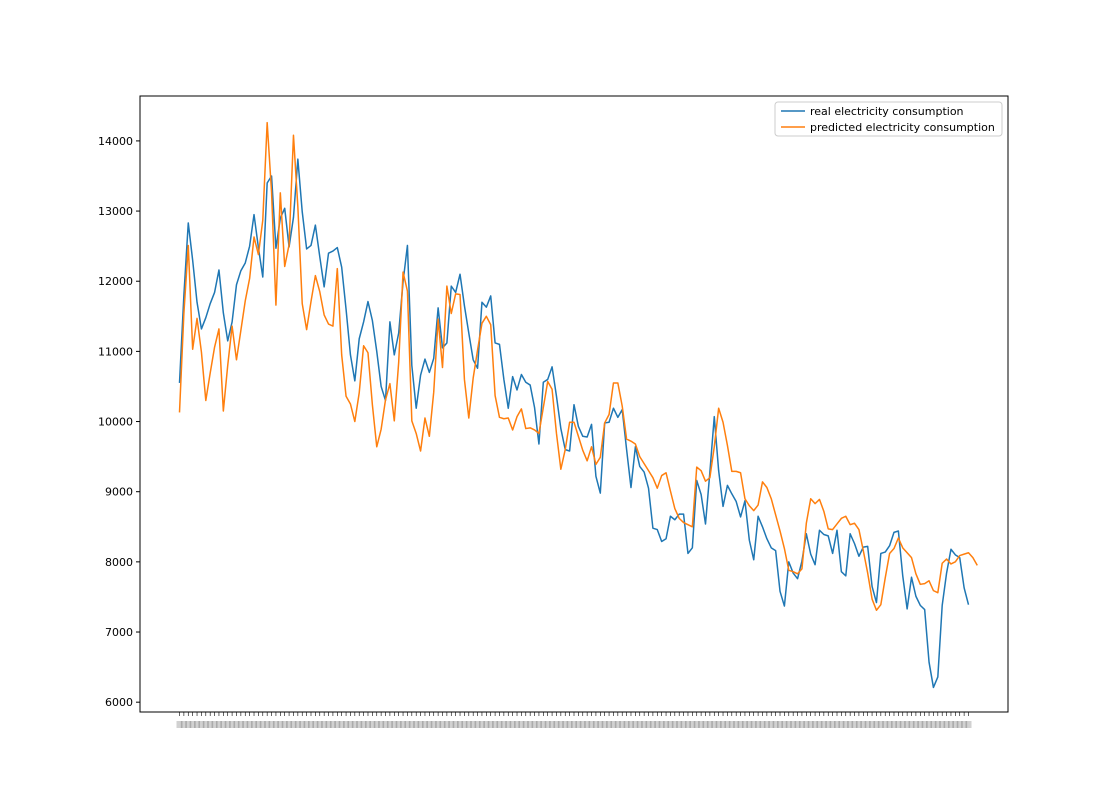  What do you see at coordinates (887, 111) in the screenshot?
I see `legend-label: real electricity consumption` at bounding box center [887, 111].